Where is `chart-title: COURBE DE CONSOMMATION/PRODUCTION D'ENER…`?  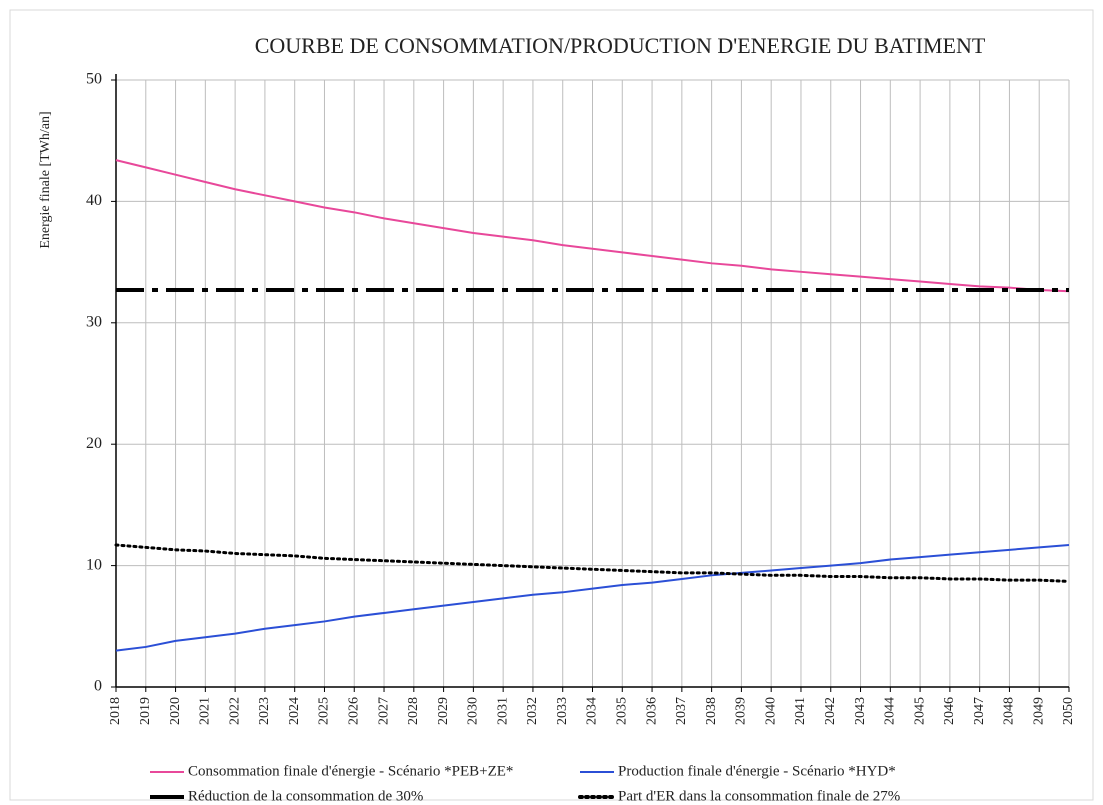
chart-title: COURBE DE CONSOMMATION/PRODUCTION D'ENER… is located at coordinates (620, 45).